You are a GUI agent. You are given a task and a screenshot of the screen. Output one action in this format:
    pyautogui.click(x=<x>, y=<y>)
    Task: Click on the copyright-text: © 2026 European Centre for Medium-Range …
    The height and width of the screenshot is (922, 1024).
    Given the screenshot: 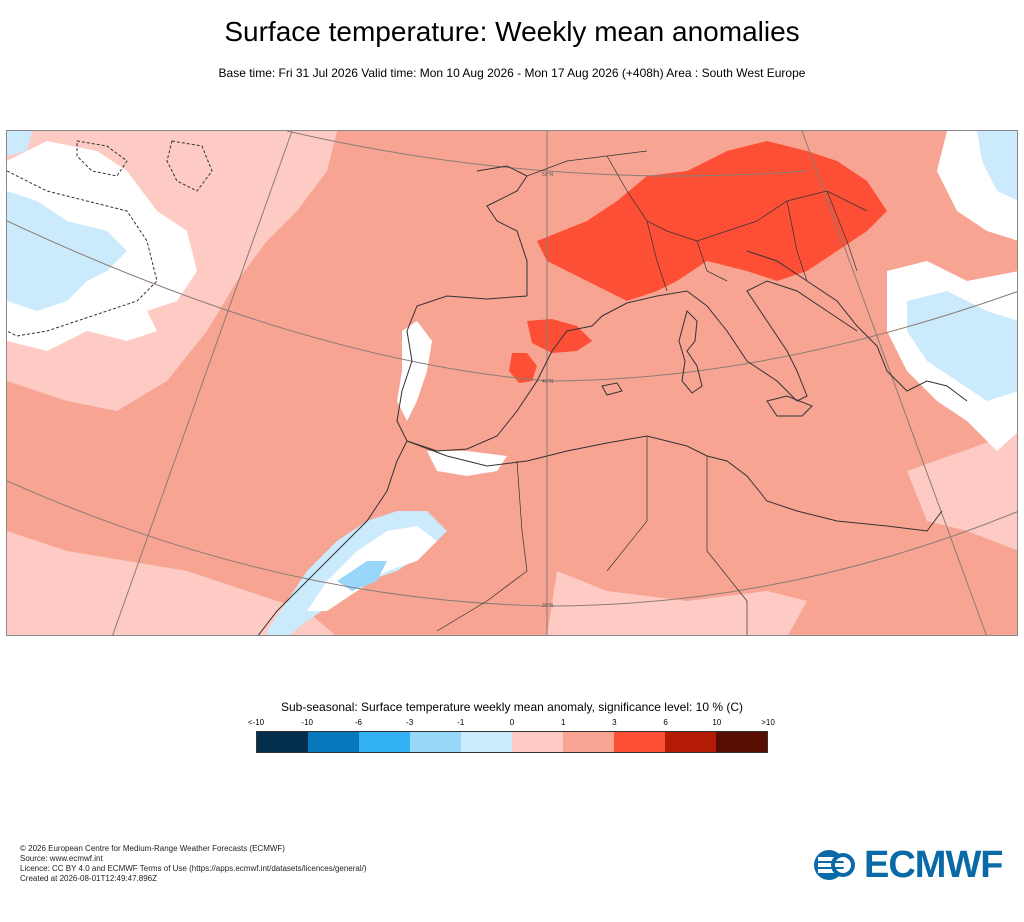 What is the action you would take?
    pyautogui.click(x=152, y=848)
    